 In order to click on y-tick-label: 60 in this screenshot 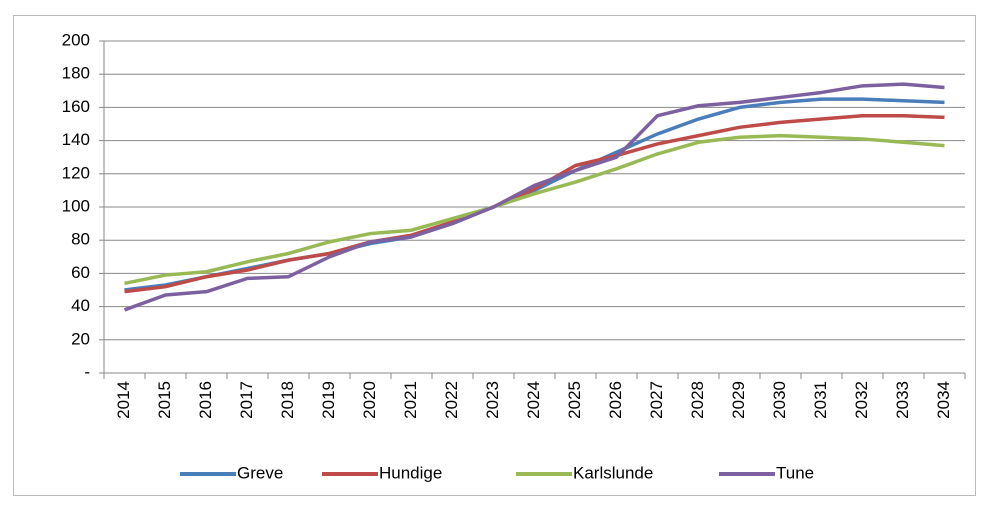, I will do `click(80, 272)`.